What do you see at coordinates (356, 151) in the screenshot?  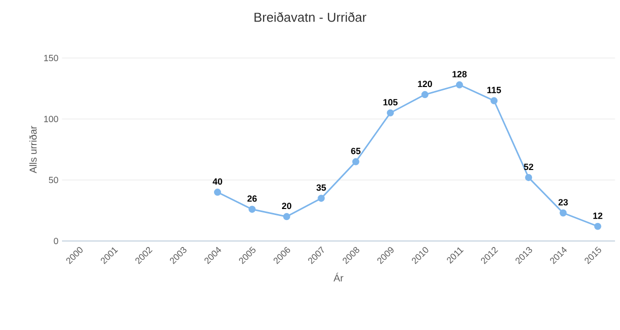 I see `data-label: 65` at bounding box center [356, 151].